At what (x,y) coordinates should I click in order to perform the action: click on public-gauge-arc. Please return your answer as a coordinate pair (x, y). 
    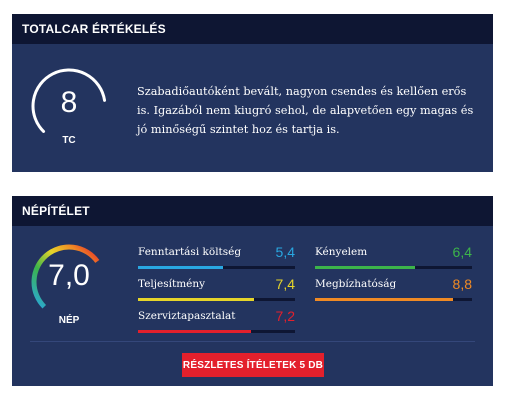
    Looking at the image, I should click on (65, 276).